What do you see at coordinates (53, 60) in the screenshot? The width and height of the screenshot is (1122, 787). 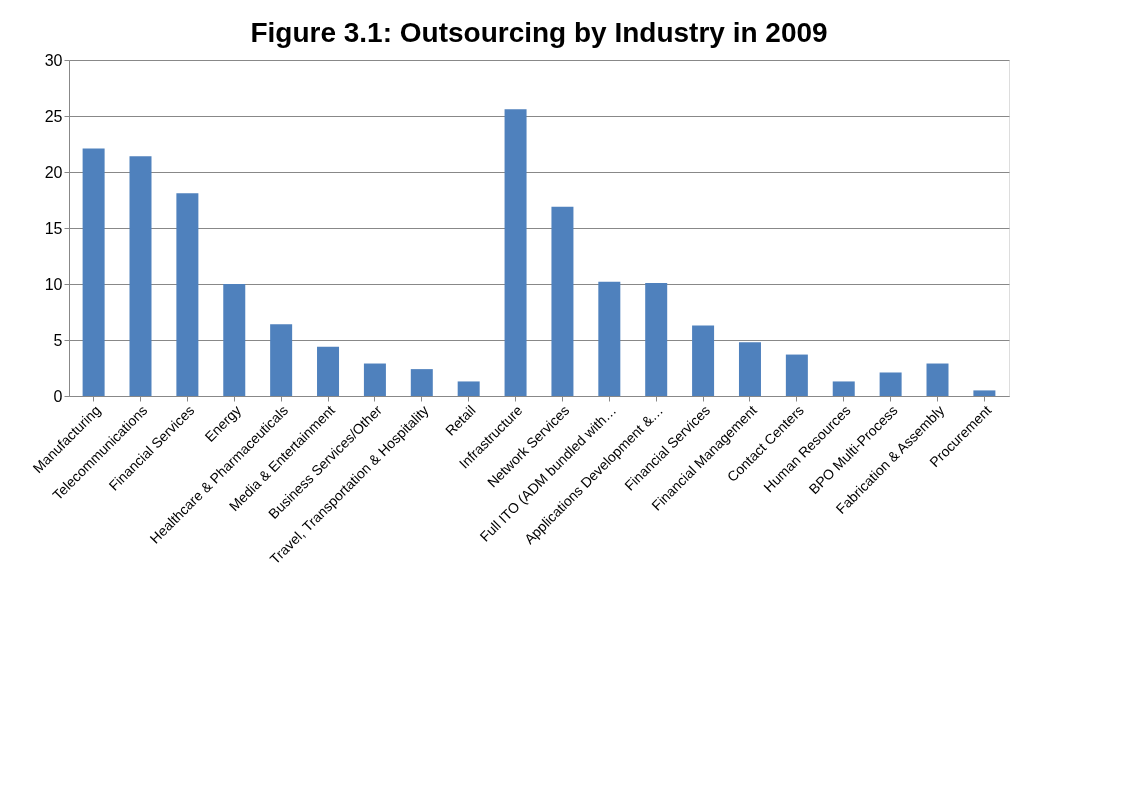 I see `y-tick-label: 30` at bounding box center [53, 60].